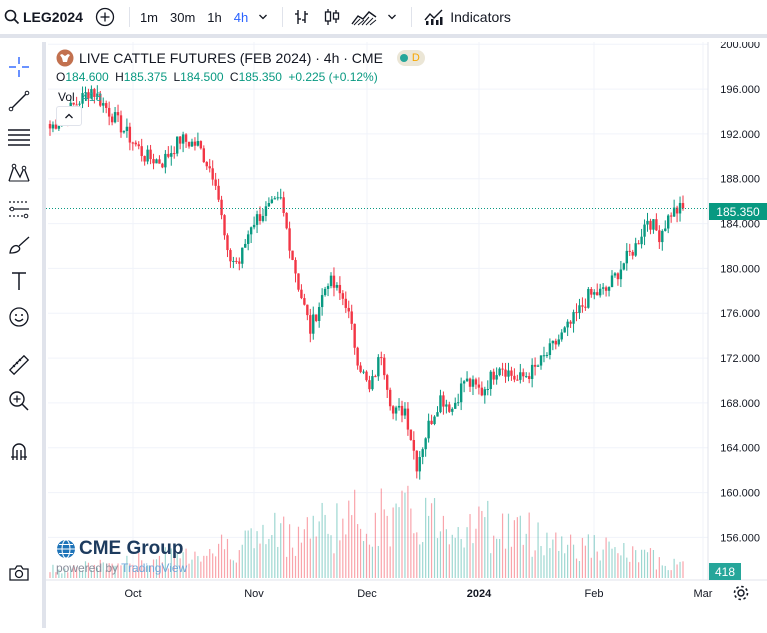 The image size is (767, 633). What do you see at coordinates (214, 17) in the screenshot?
I see `interval-1h: 1h` at bounding box center [214, 17].